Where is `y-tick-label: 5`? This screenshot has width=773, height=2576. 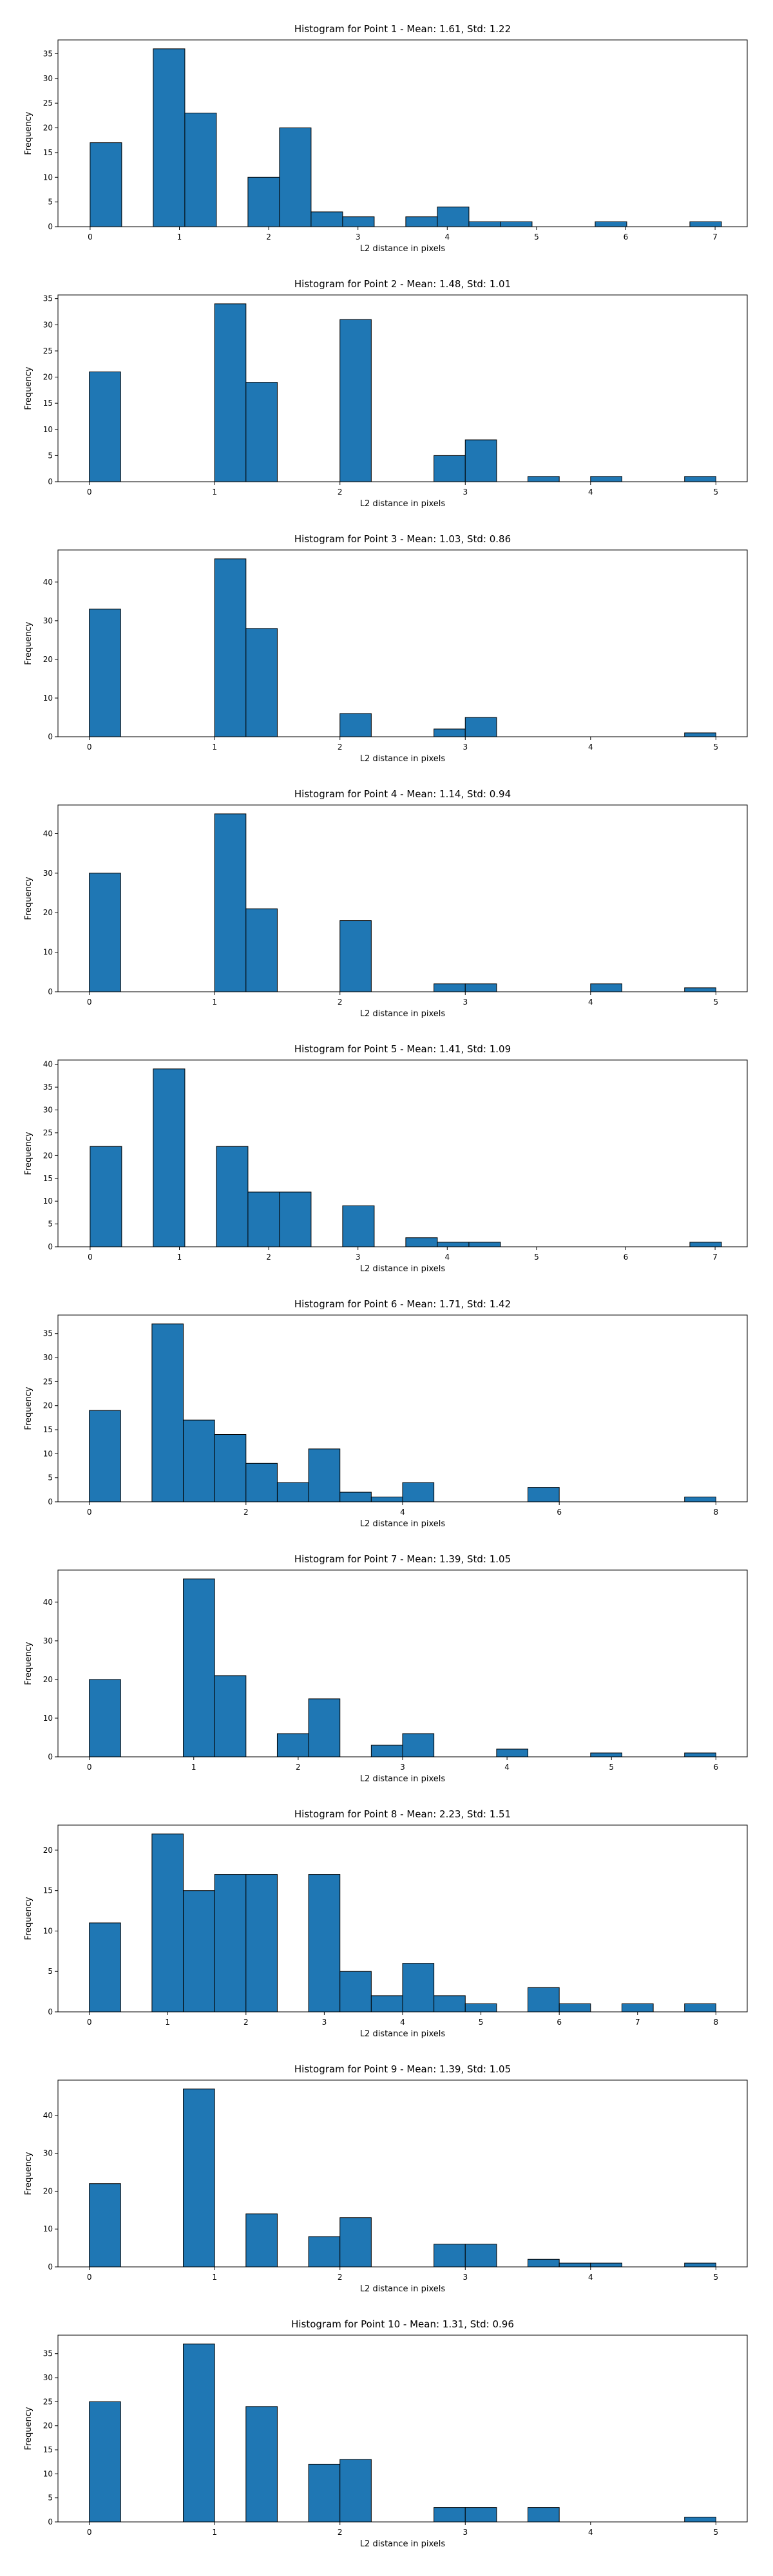
y-tick-label: 5 is located at coordinates (50, 1477).